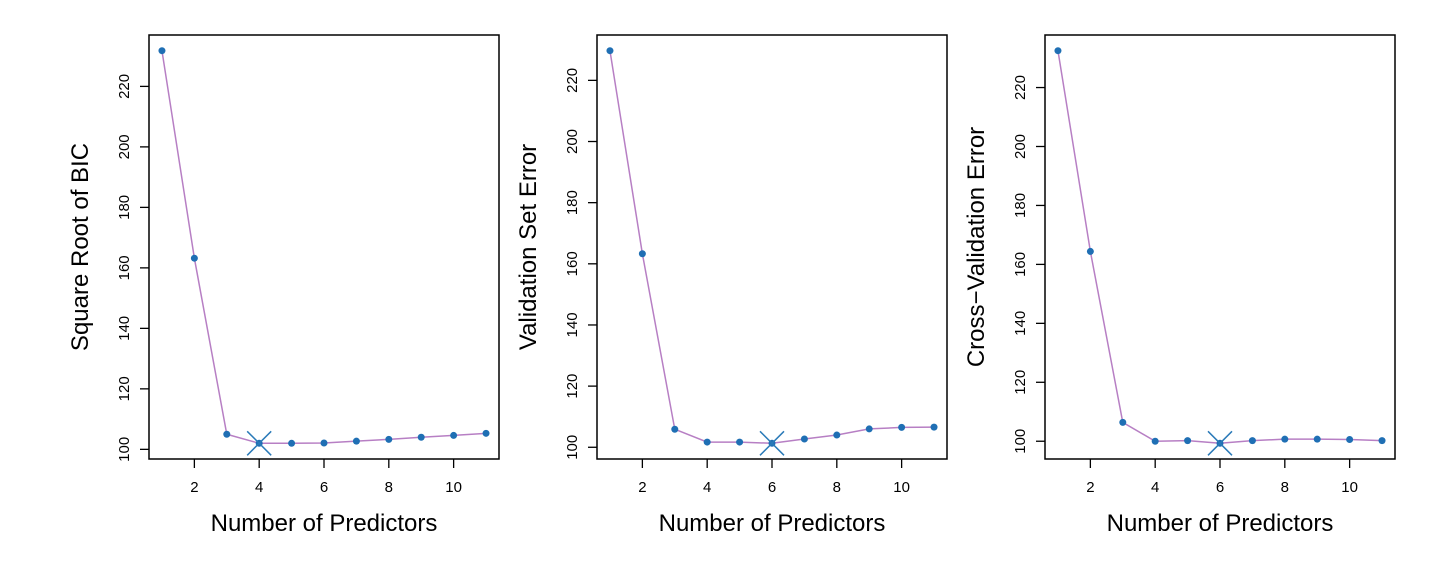  What do you see at coordinates (528, 247) in the screenshot?
I see `y-axis-label: Validation Set Error` at bounding box center [528, 247].